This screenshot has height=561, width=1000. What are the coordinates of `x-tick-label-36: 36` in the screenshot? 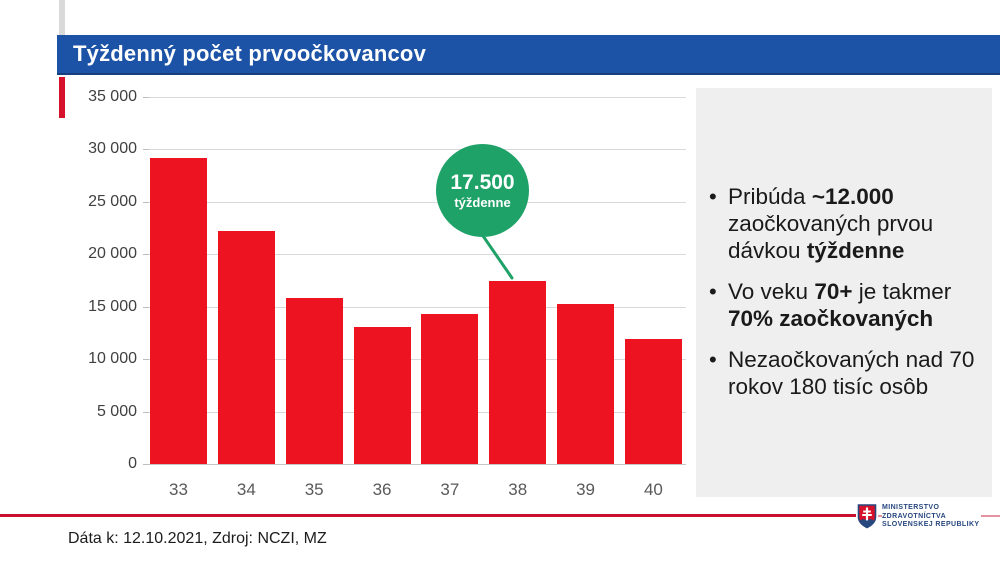 It's located at (382, 489).